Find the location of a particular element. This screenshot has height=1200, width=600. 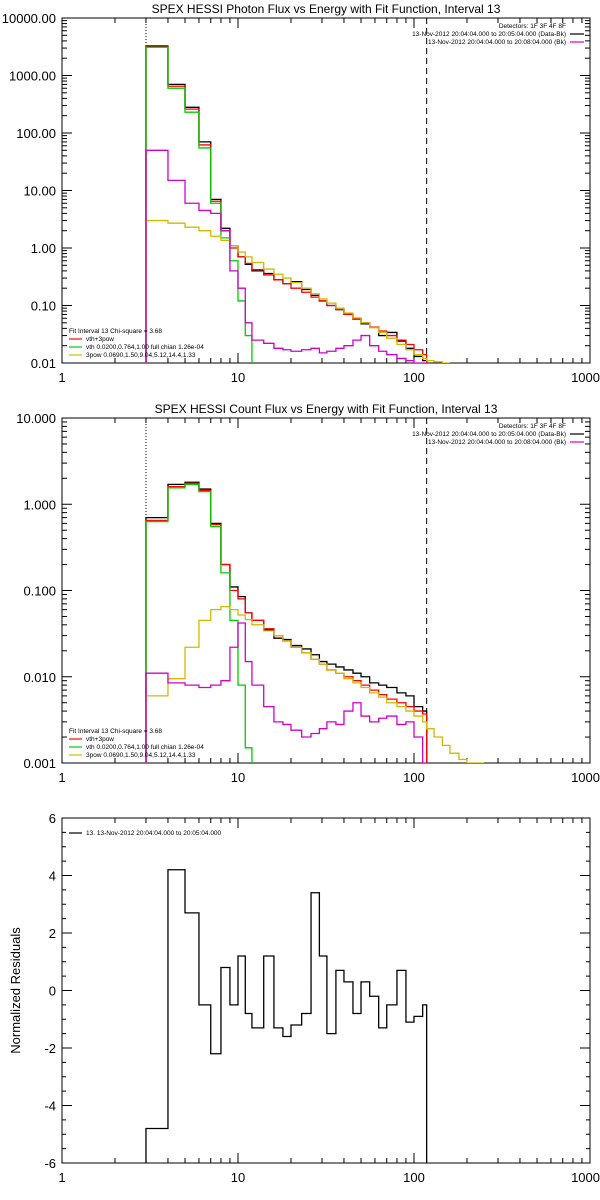

y-tick-label: 10000.00 is located at coordinates (29, 18).